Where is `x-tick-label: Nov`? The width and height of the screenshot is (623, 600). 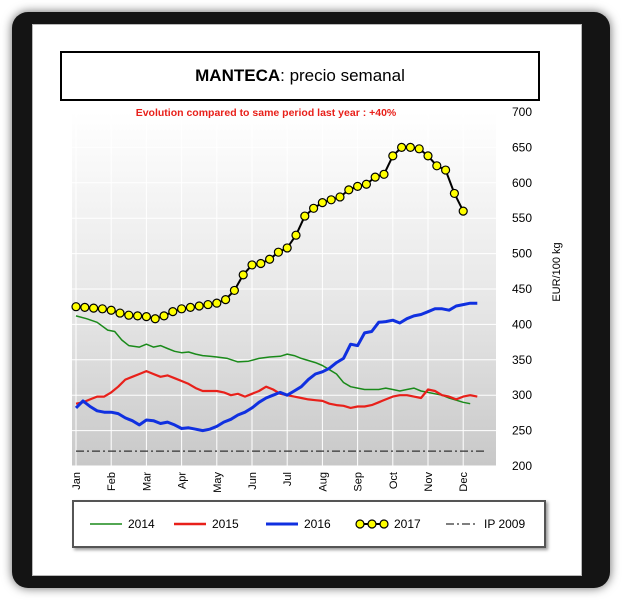
x-tick-label: Nov is located at coordinates (429, 482).